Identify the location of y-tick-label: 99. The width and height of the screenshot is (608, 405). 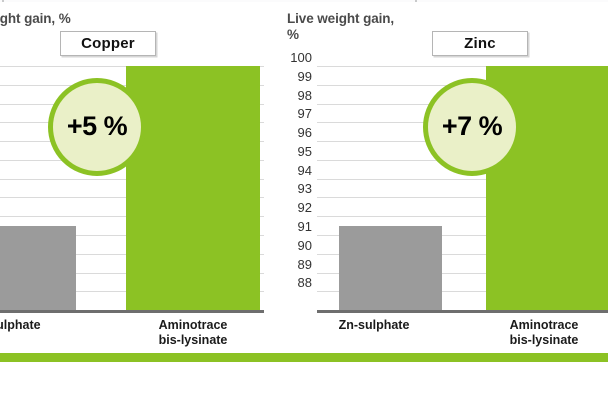
(304, 76).